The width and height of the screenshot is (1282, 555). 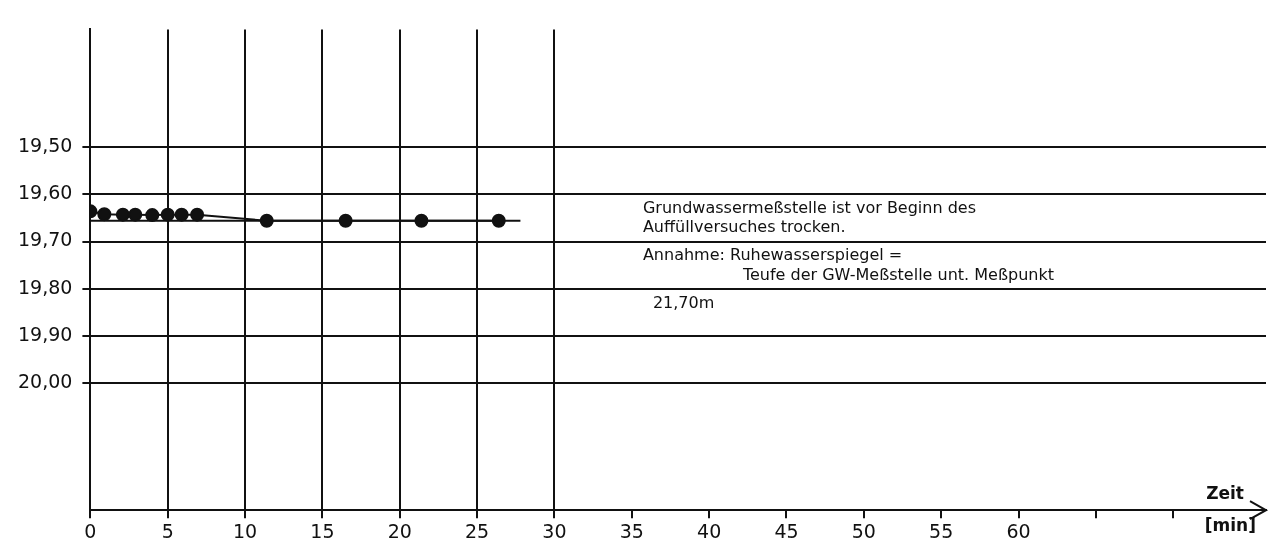 What do you see at coordinates (477, 530) in the screenshot?
I see `x-tick-label: 25` at bounding box center [477, 530].